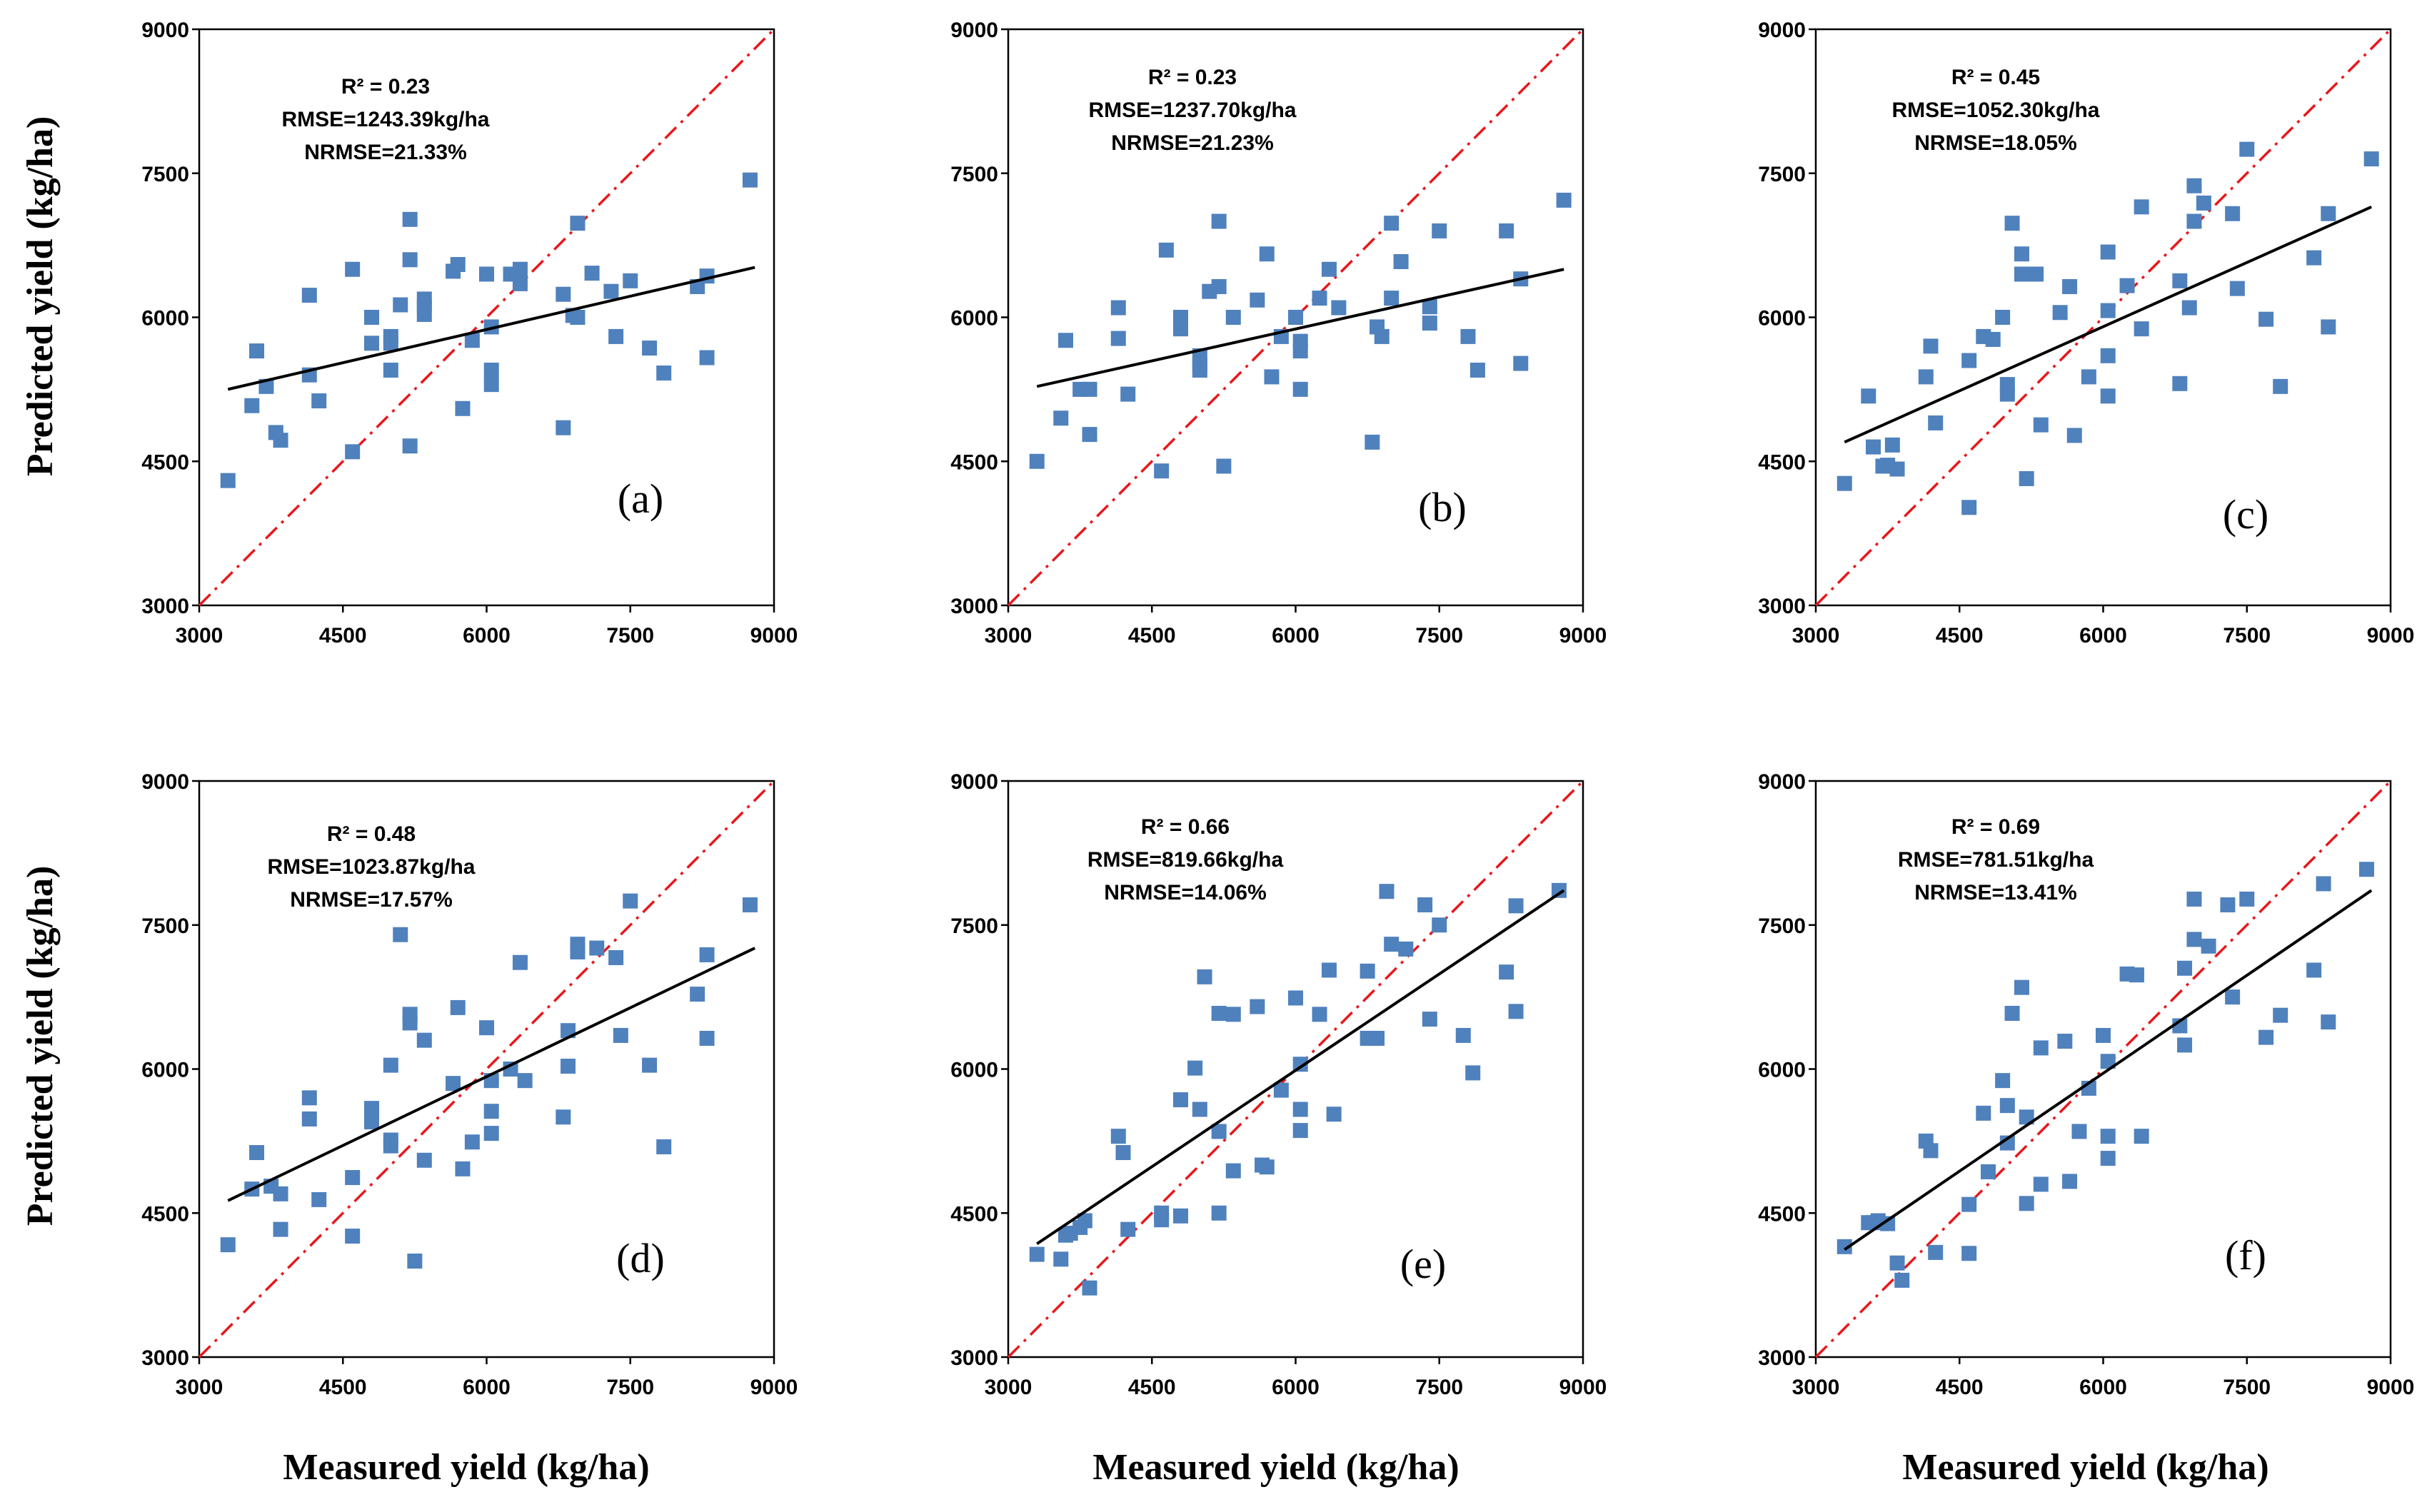  I want to click on stat-annotation: R² = 0.66, so click(1186, 827).